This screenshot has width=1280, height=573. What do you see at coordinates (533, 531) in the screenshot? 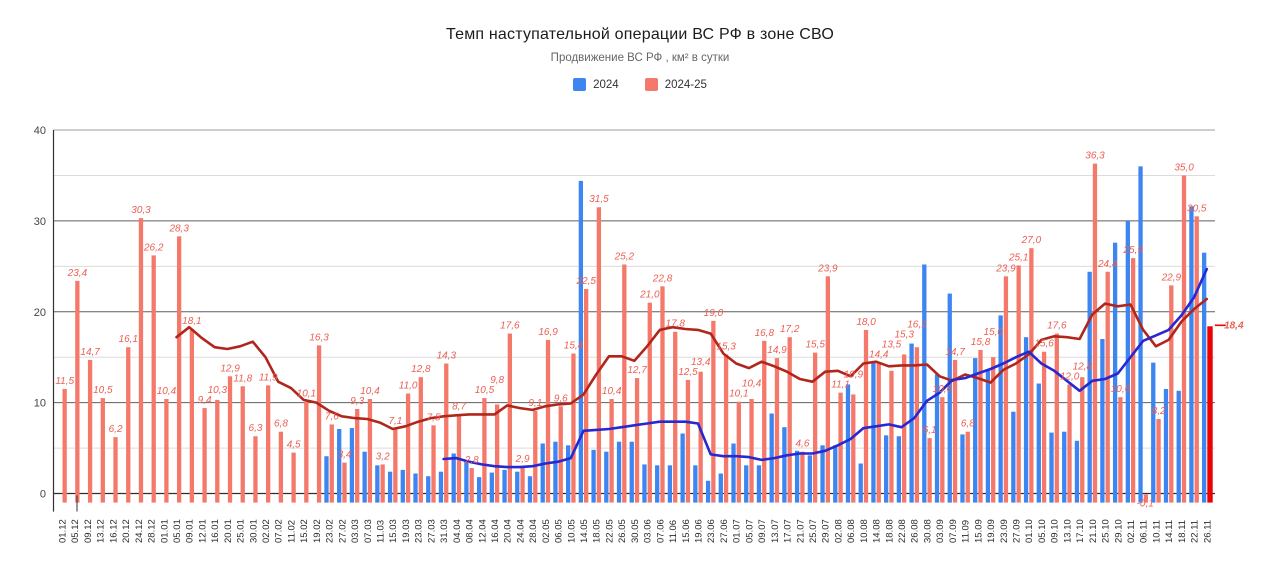
I see `x-axis-label: 28.04` at bounding box center [533, 531].